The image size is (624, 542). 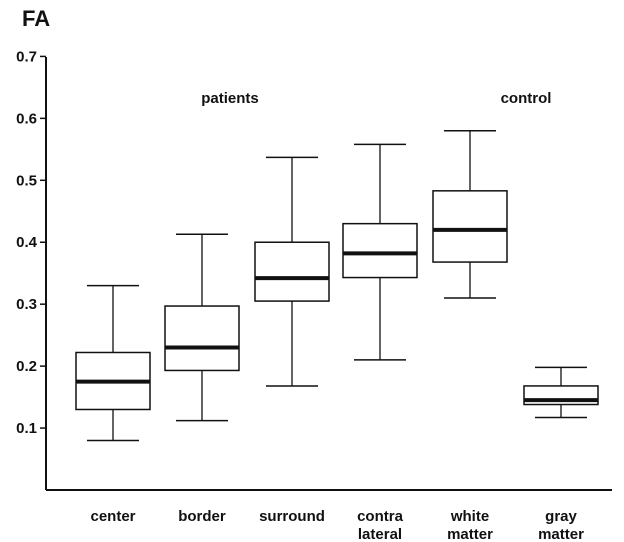 I want to click on y-tick-label: 0.7, so click(x=26, y=56).